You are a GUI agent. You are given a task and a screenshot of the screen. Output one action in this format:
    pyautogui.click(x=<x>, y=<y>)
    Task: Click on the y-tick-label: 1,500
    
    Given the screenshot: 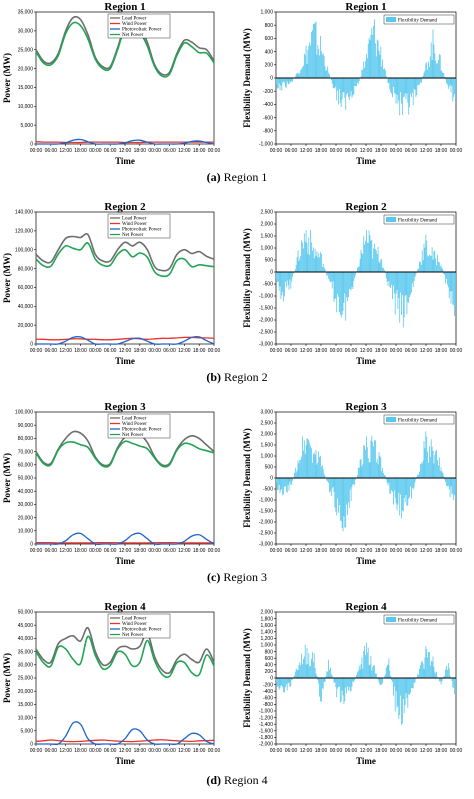 What is the action you would take?
    pyautogui.click(x=266, y=446)
    